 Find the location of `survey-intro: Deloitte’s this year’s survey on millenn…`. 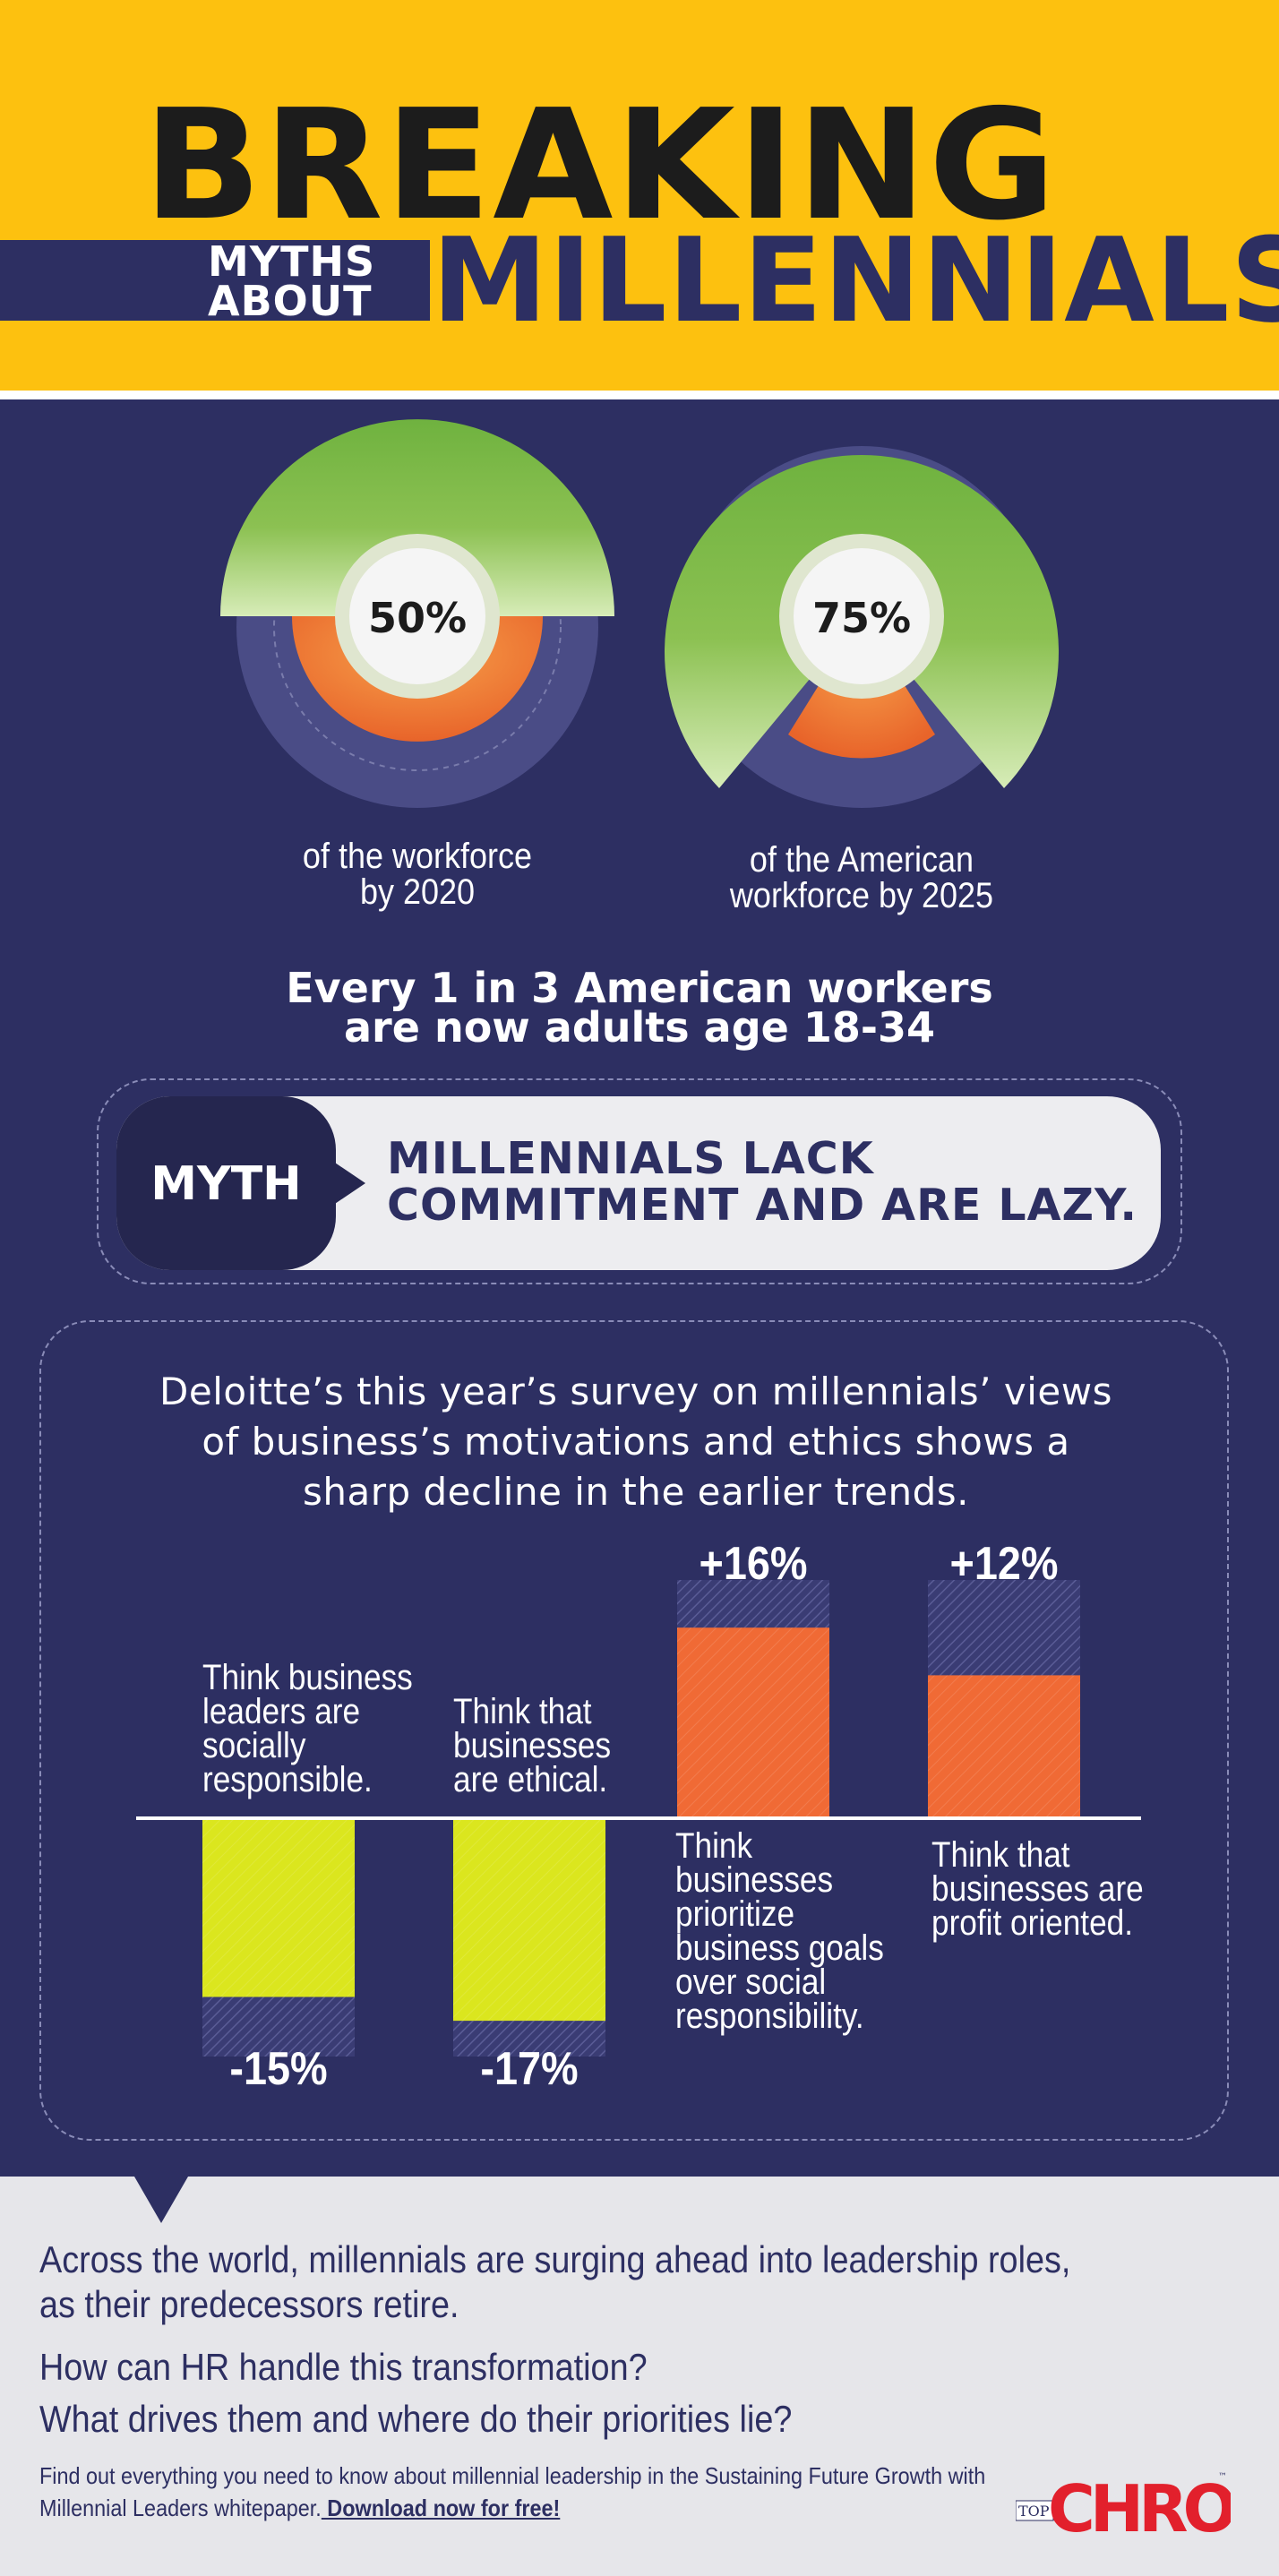

survey-intro: Deloitte’s this year’s survey on millenn… is located at coordinates (636, 1442).